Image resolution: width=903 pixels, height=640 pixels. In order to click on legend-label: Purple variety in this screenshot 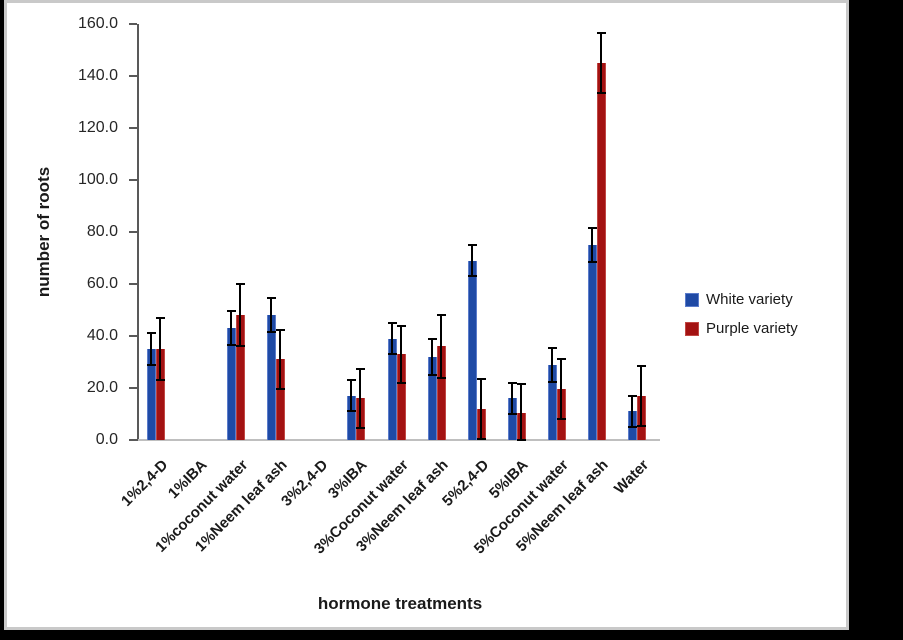, I will do `click(752, 328)`.